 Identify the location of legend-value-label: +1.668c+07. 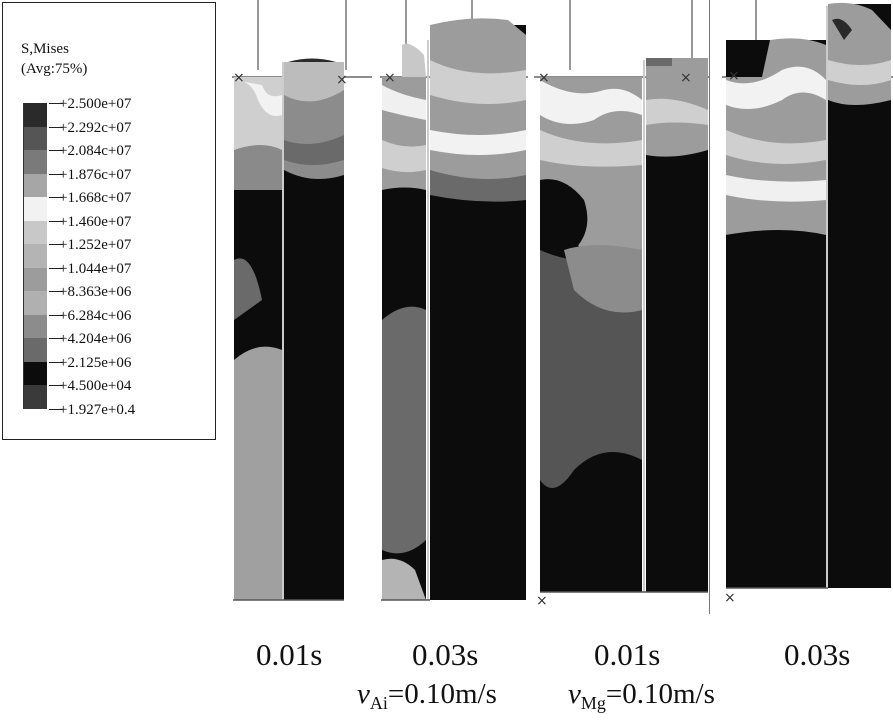
(95, 198).